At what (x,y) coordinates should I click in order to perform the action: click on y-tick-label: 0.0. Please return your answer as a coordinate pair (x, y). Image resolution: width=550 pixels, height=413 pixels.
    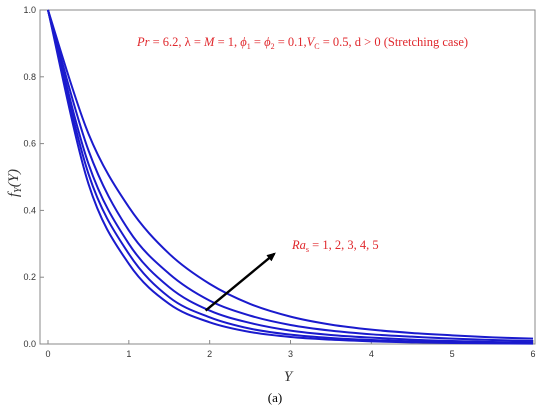
    Looking at the image, I should click on (29, 344).